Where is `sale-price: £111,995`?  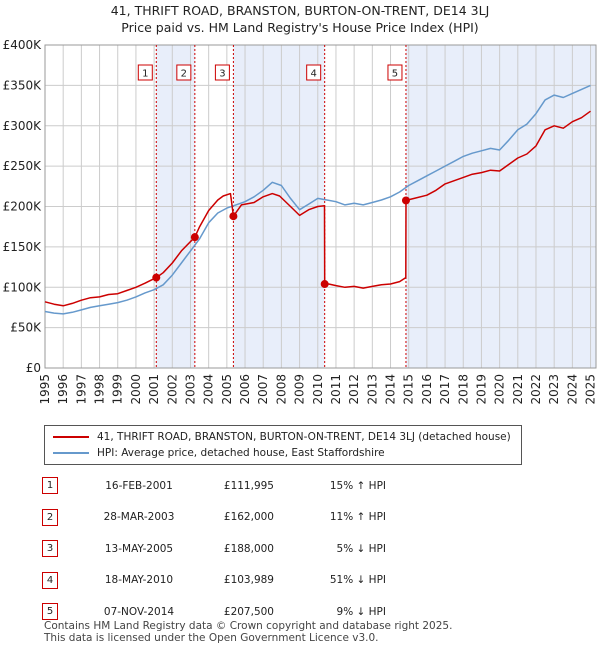
sale-price: £111,995 is located at coordinates (248, 485).